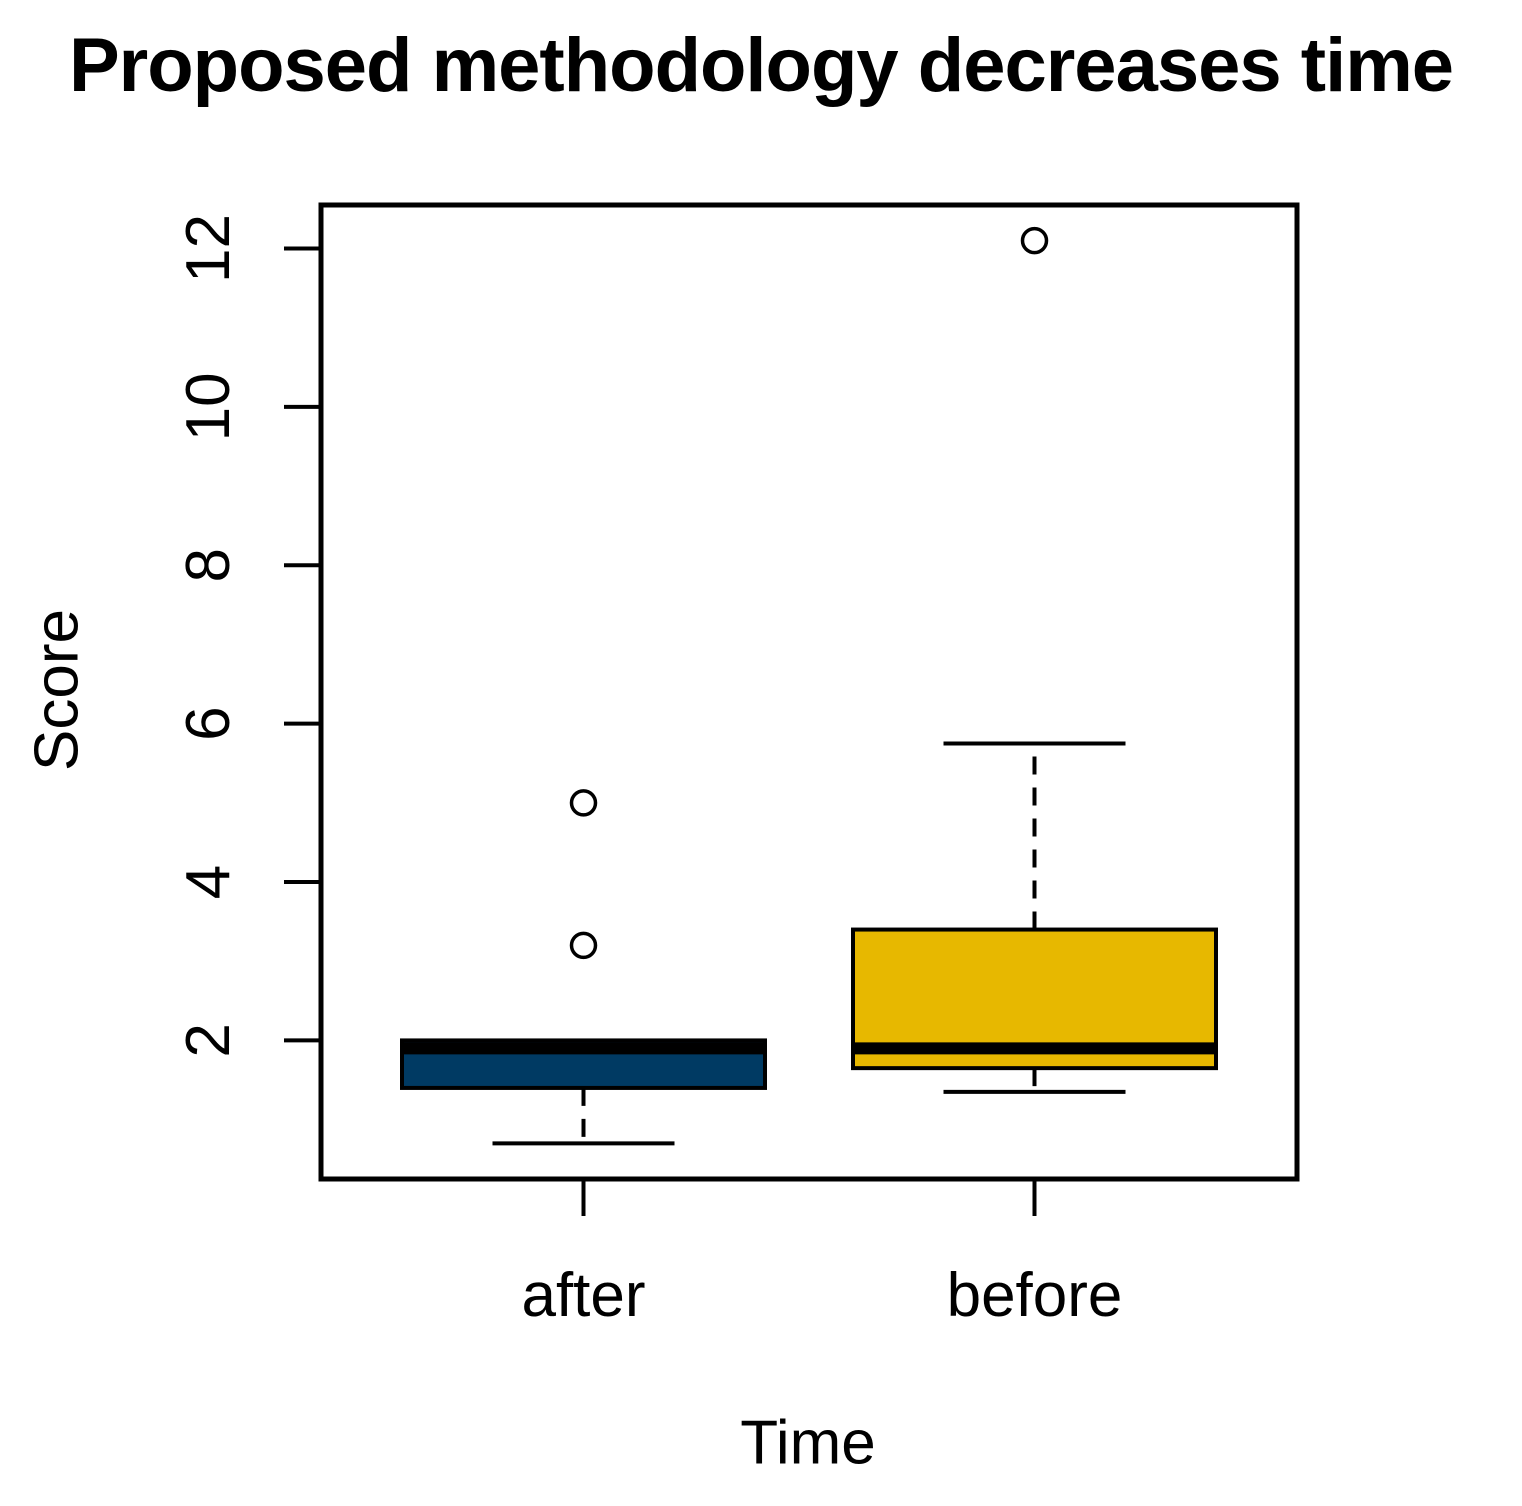 This screenshot has width=1522, height=1506. Describe the element at coordinates (761, 65) in the screenshot. I see `chart-title: Proposed methodology decreases time` at that location.